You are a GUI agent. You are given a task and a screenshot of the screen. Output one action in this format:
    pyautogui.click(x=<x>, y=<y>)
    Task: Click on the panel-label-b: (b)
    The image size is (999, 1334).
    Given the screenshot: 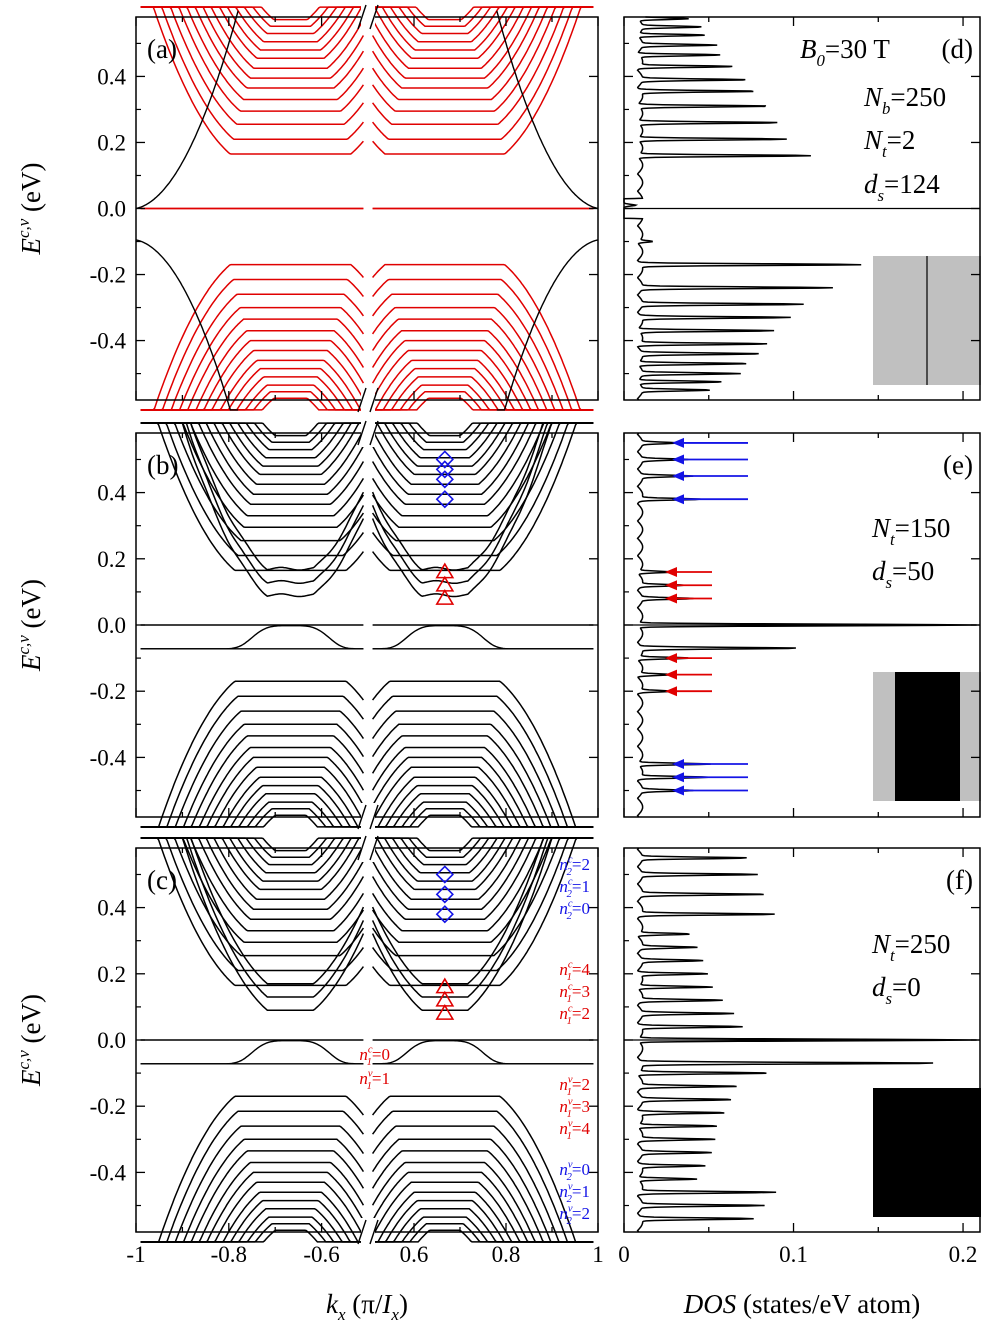 What is the action you would take?
    pyautogui.click(x=162, y=465)
    